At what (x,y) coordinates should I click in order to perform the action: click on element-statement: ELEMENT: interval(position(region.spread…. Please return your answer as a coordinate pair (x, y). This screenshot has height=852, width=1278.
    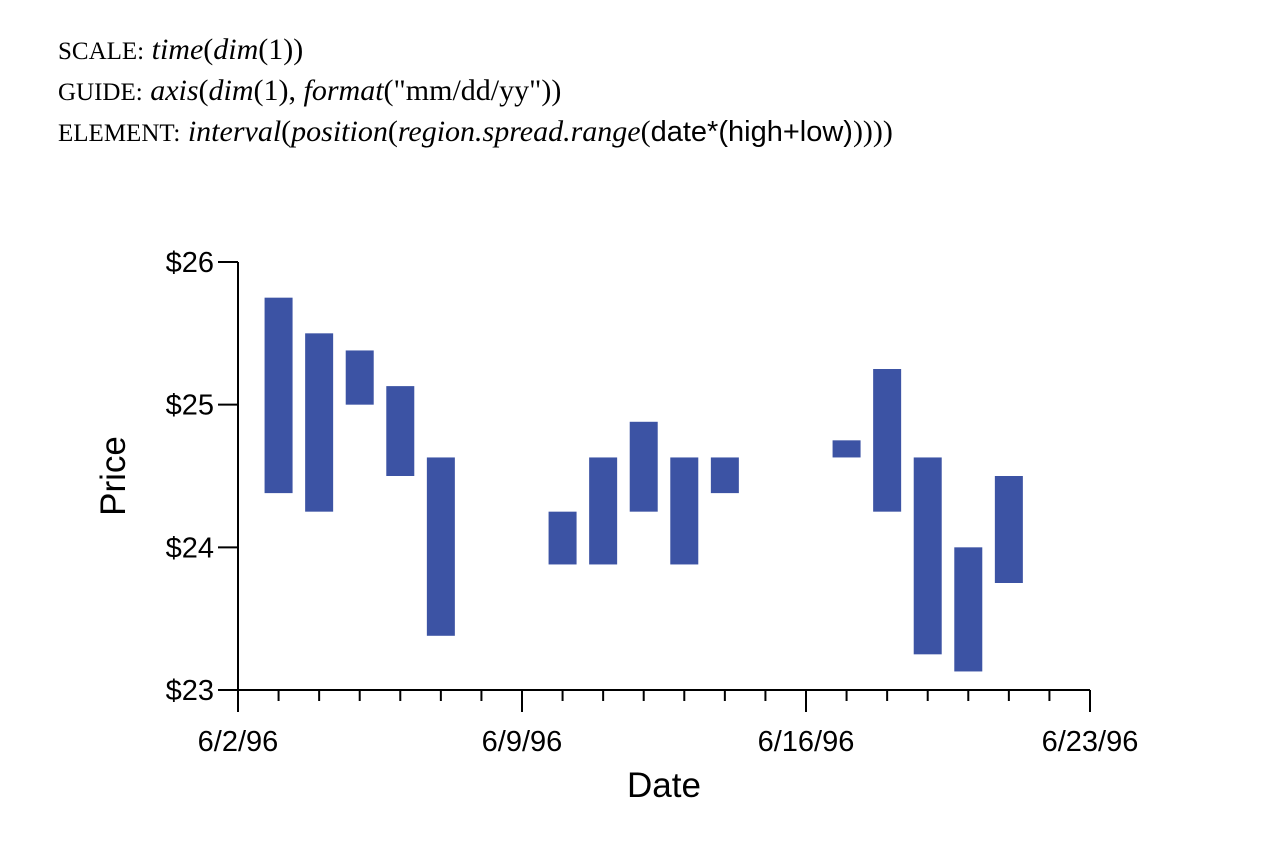
    Looking at the image, I should click on (475, 132).